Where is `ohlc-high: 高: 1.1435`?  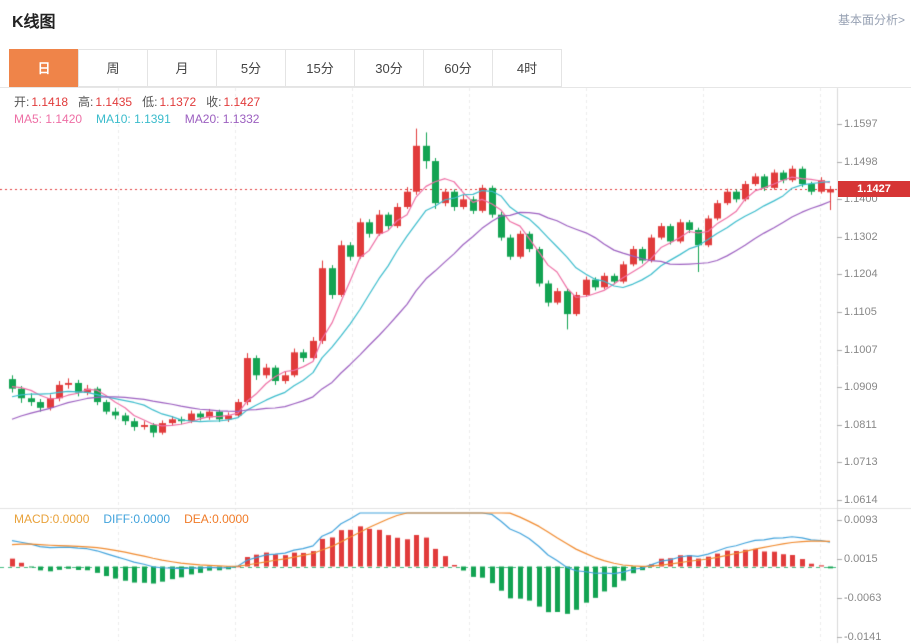 ohlc-high: 高: 1.1435 is located at coordinates (105, 102).